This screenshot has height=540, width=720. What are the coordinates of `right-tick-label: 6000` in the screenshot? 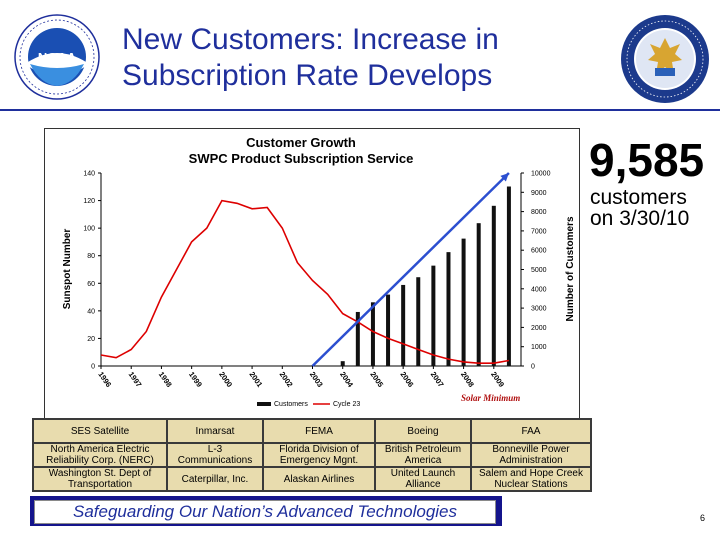 It's located at (539, 251).